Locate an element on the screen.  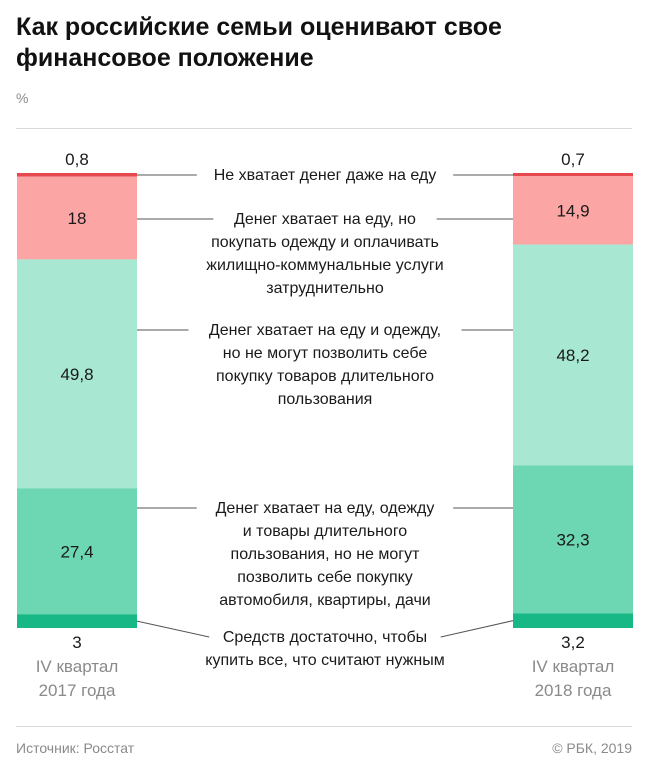
segment-value-label: 0,7 is located at coordinates (573, 159).